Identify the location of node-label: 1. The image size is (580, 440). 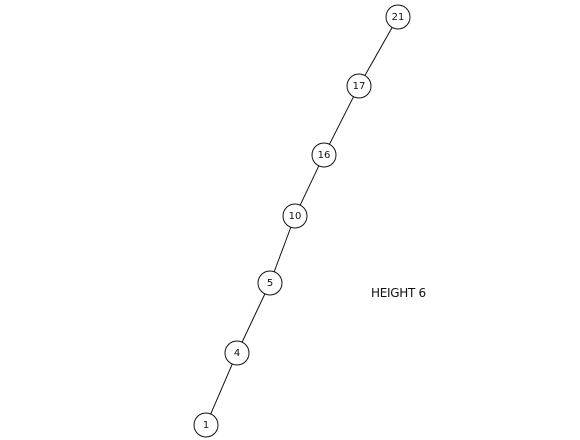
(206, 425).